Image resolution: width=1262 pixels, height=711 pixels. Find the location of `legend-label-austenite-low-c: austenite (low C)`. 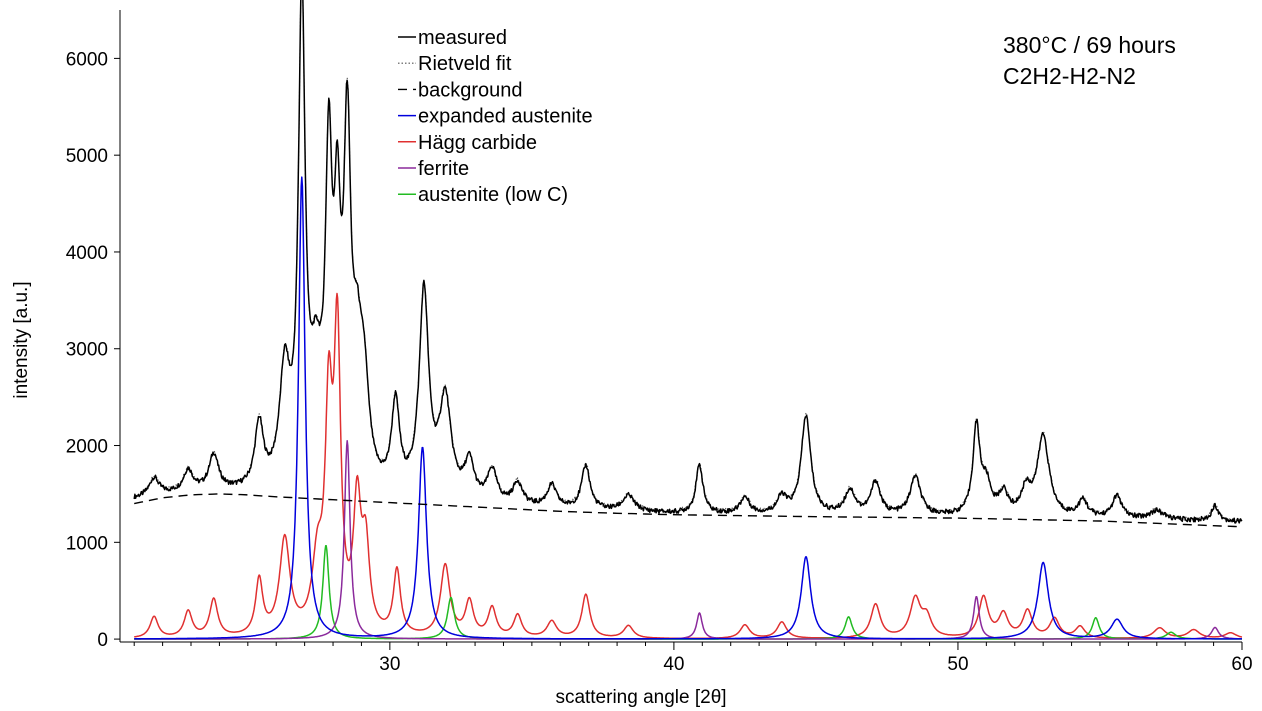

legend-label-austenite-low-c: austenite (low C) is located at coordinates (493, 195).